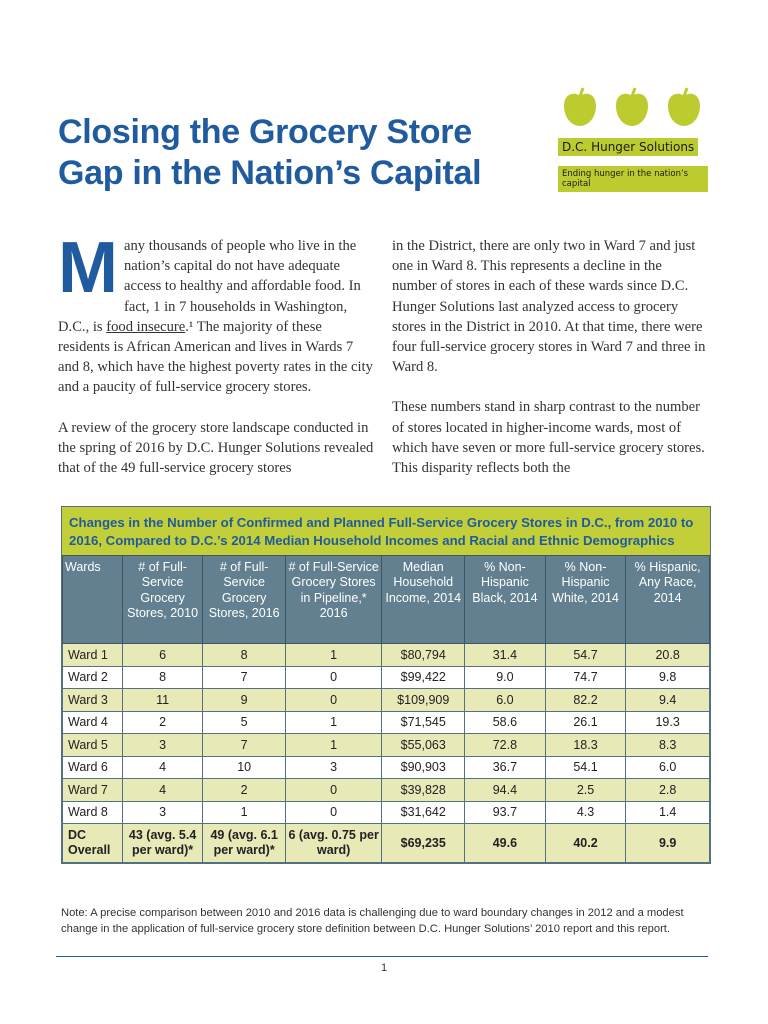 This screenshot has width=768, height=1024. Describe the element at coordinates (667, 599) in the screenshot. I see `column-header: % Hispanic, Any Race, 2014` at that location.